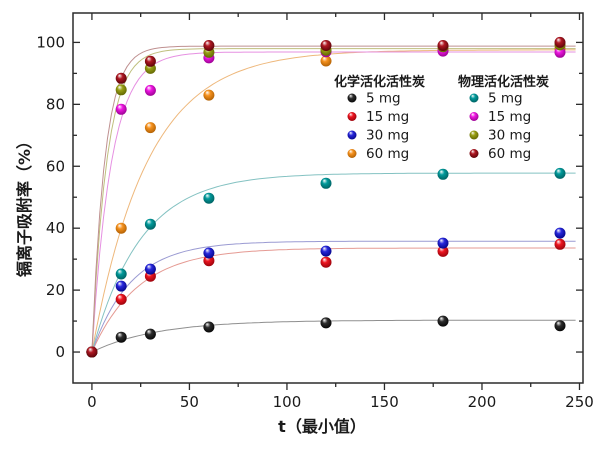 This screenshot has height=449, width=600. I want to click on y-axis-tick-label: 20, so click(55, 290).